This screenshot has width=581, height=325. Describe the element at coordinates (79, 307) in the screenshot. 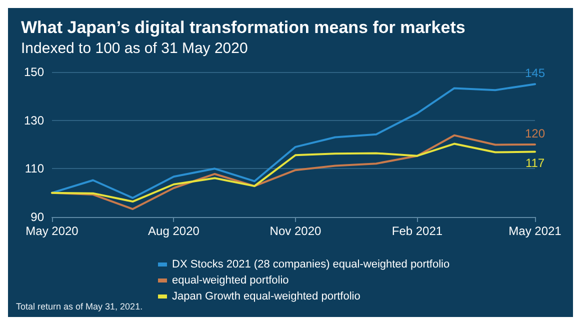

I see `text: Total return as of May 31, 2021.` at that location.